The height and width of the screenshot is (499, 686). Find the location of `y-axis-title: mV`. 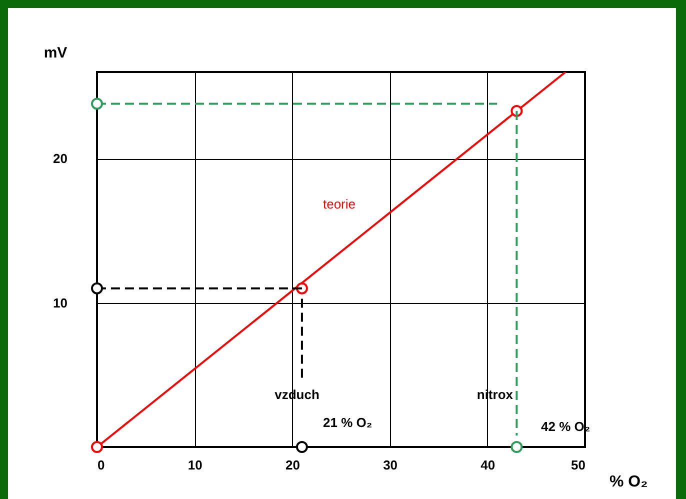

y-axis-title: mV is located at coordinates (56, 53).